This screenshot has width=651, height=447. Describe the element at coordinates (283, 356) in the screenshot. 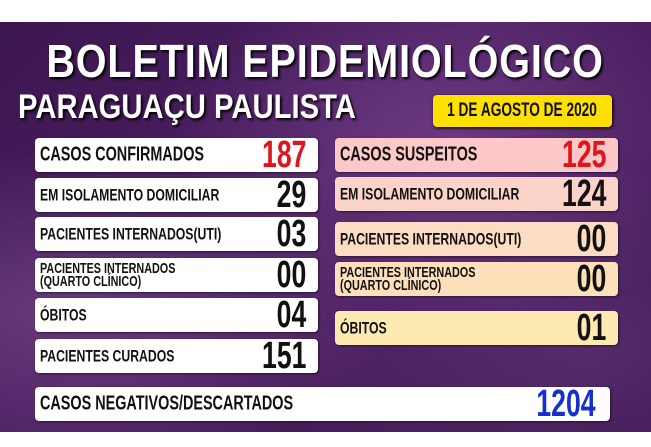

I see `value: 151` at that location.